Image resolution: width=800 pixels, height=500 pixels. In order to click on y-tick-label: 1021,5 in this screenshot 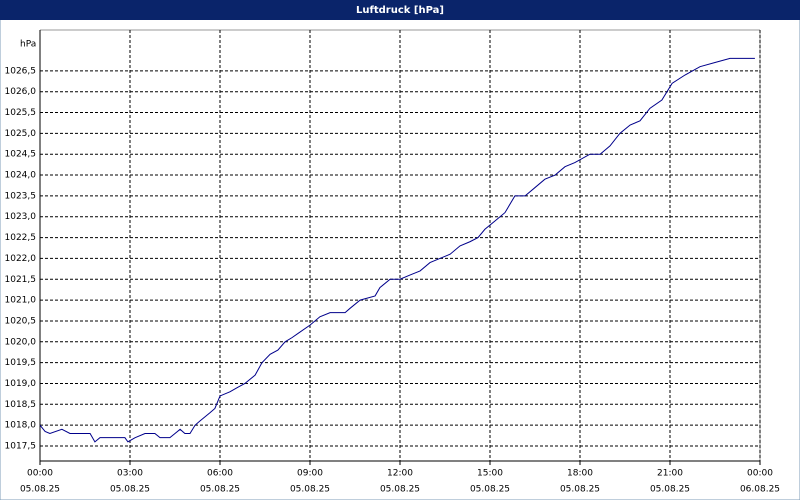, I will do `click(21, 280)`.